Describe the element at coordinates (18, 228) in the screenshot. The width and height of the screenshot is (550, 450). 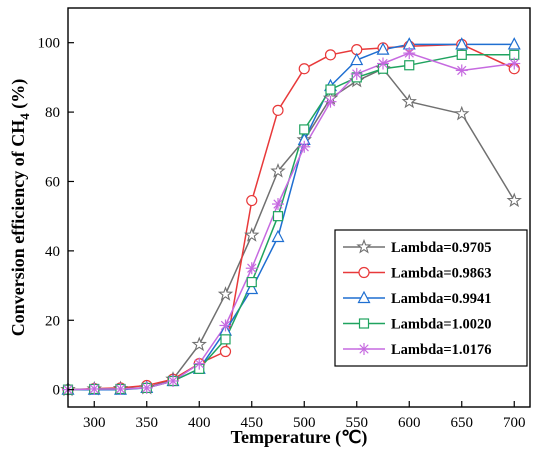
I see `y-axis-title-main: Conversion efficiency of CH` at that location.